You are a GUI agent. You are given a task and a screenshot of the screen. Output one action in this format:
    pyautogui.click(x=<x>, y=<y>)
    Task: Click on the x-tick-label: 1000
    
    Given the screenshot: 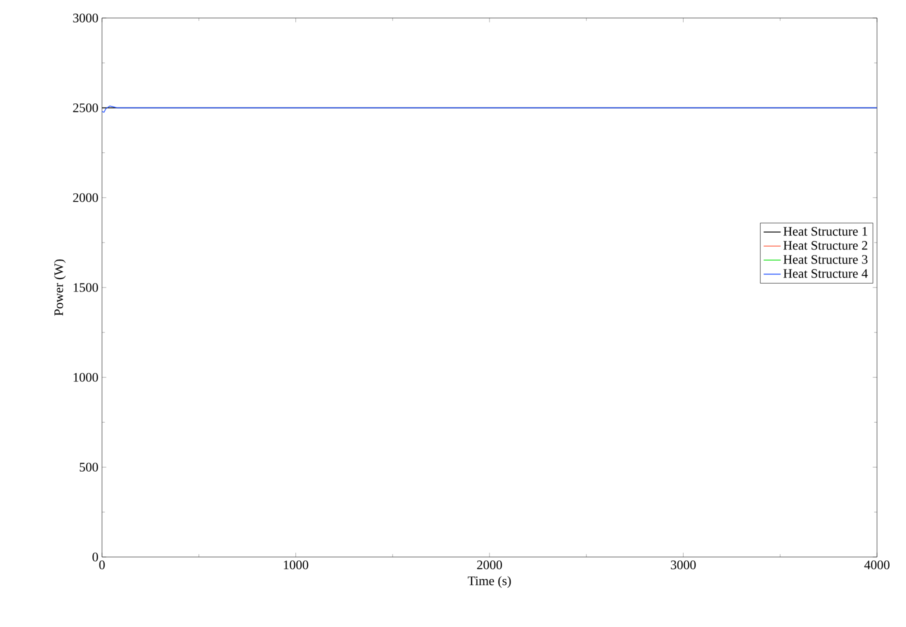 What is the action you would take?
    pyautogui.click(x=296, y=565)
    